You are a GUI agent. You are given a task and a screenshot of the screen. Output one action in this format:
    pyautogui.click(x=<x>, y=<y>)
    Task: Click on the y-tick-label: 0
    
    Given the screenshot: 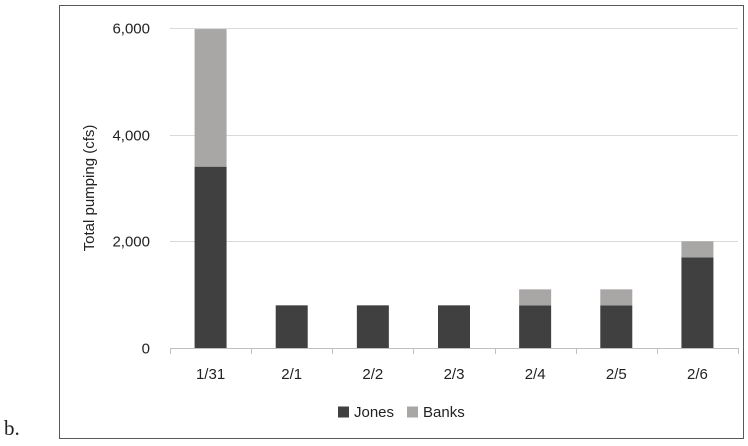 What is the action you would take?
    pyautogui.click(x=146, y=349)
    